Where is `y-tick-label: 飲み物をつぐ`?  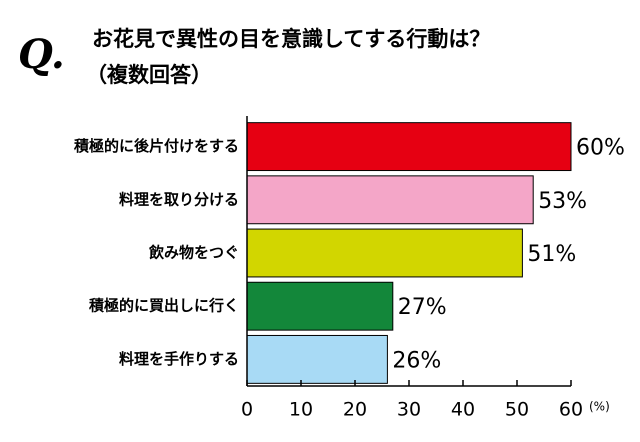 y-tick-label: 飲み物をつぐ is located at coordinates (193, 253).